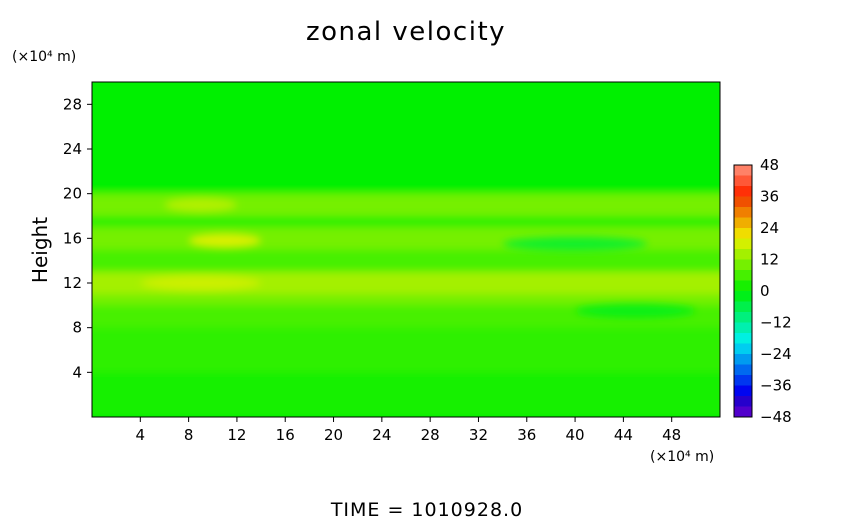 Image resolution: width=854 pixels, height=519 pixels. I want to click on y-tick-label: 12, so click(72, 283).